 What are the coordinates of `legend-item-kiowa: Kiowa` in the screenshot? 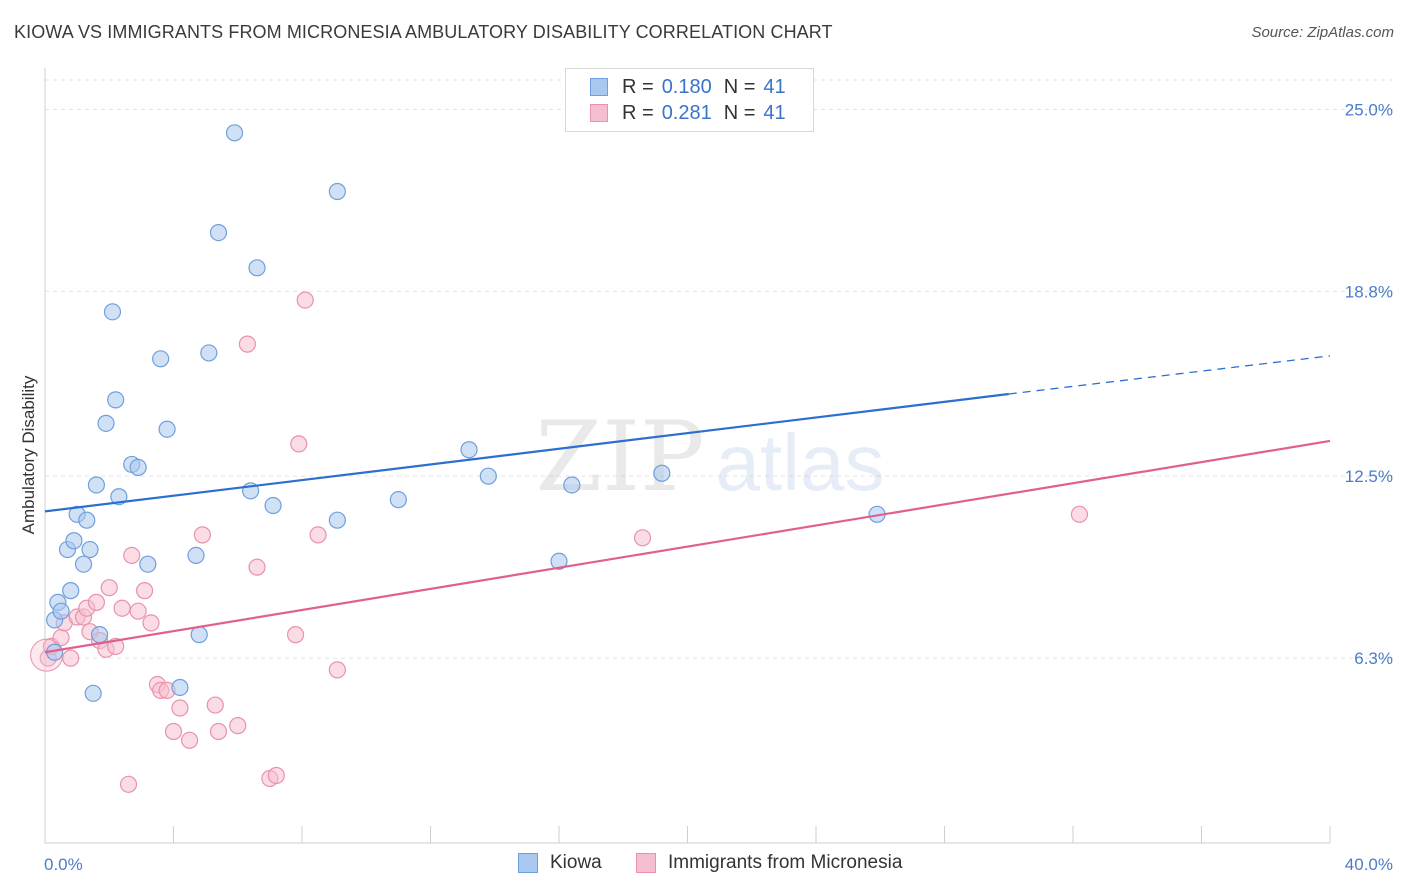 It's located at (560, 863).